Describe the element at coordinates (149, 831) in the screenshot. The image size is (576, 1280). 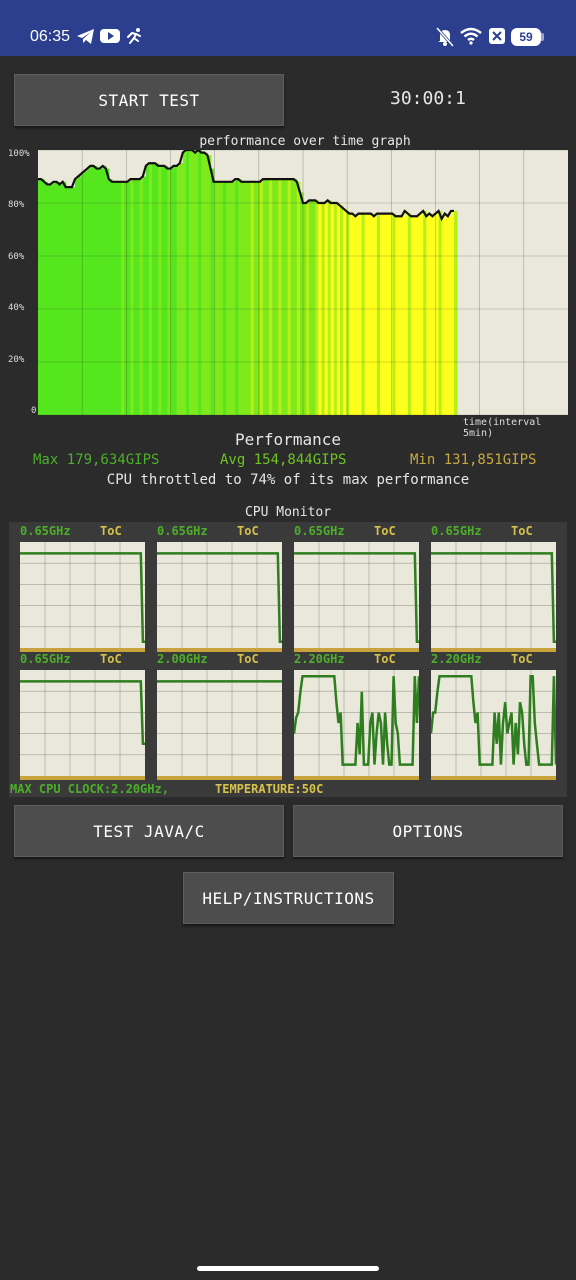
I see `test-java-c-button: TEST JAVA/C` at that location.